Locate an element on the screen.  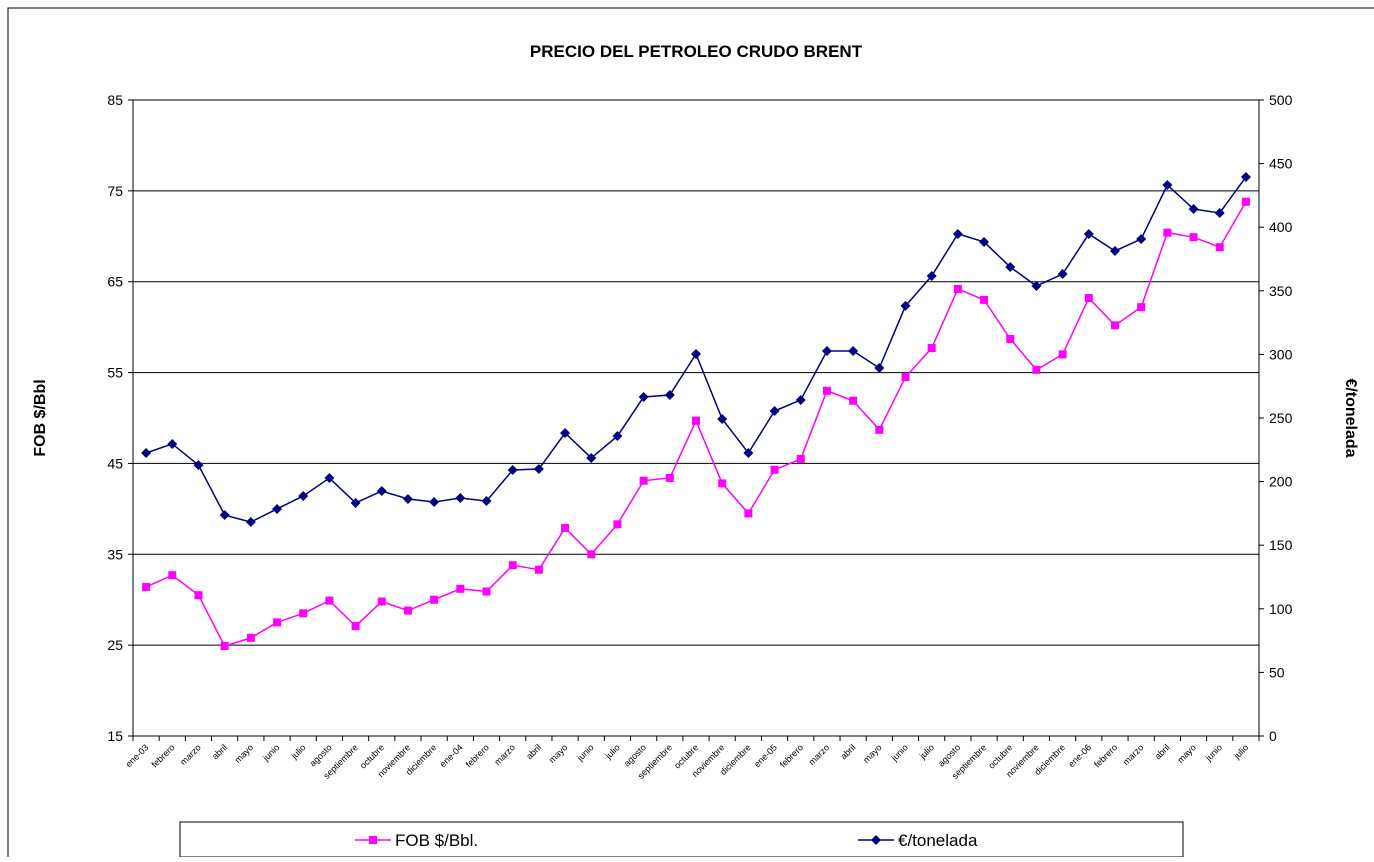
y-tick-label: 55 is located at coordinates (115, 373).